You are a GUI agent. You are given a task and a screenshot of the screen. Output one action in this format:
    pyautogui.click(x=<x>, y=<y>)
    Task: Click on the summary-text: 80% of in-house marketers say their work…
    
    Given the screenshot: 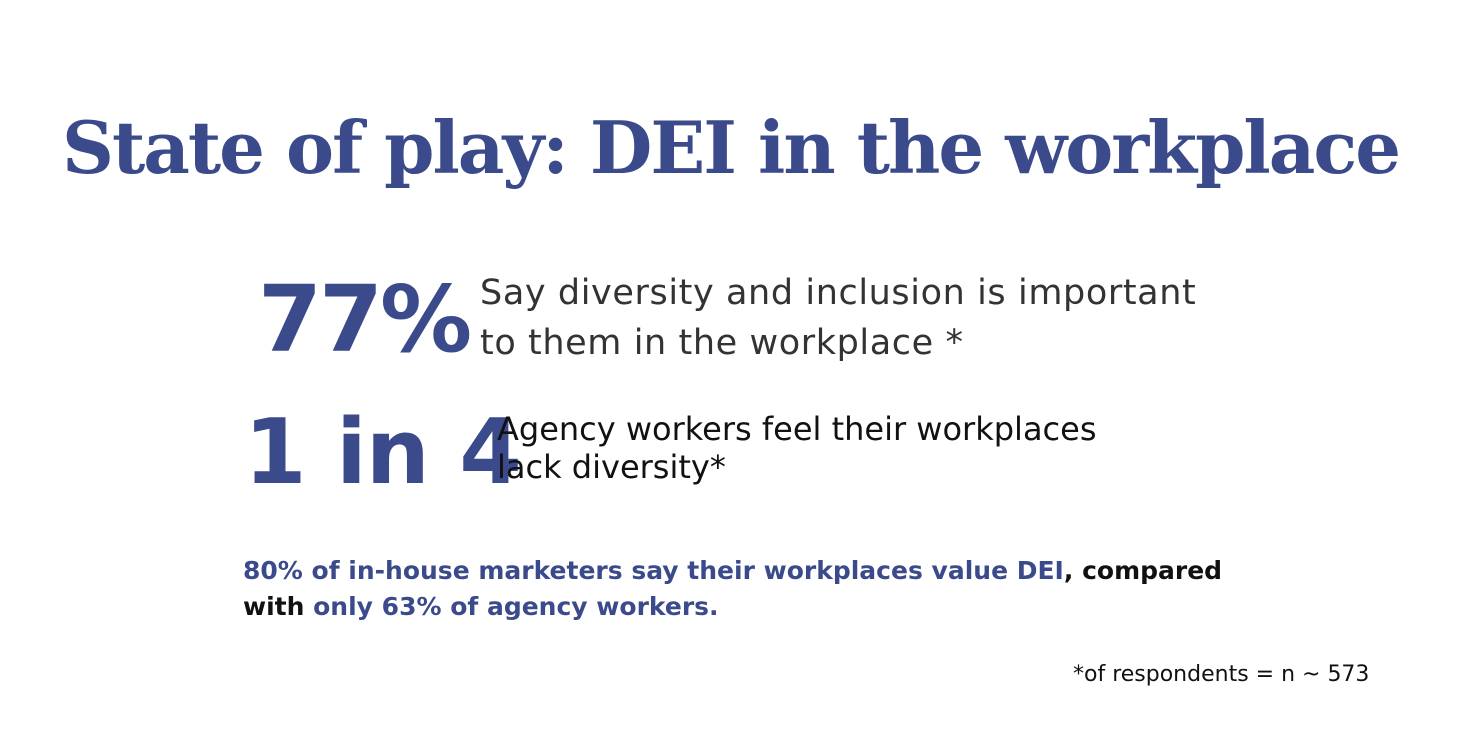 What is the action you would take?
    pyautogui.click(x=732, y=589)
    